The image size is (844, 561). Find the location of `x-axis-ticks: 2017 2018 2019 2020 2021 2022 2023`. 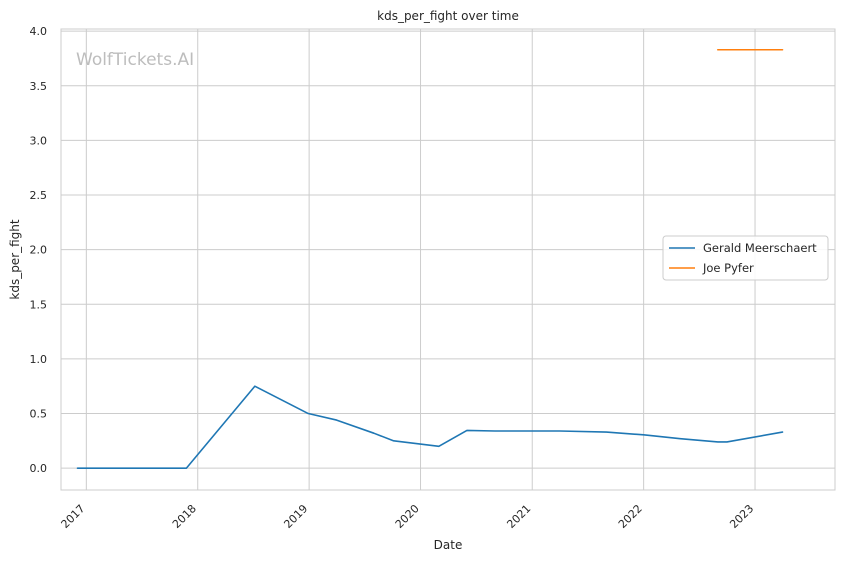

x-axis-ticks: 2017 2018 2019 2020 2021 2022 2023 is located at coordinates (408, 516).